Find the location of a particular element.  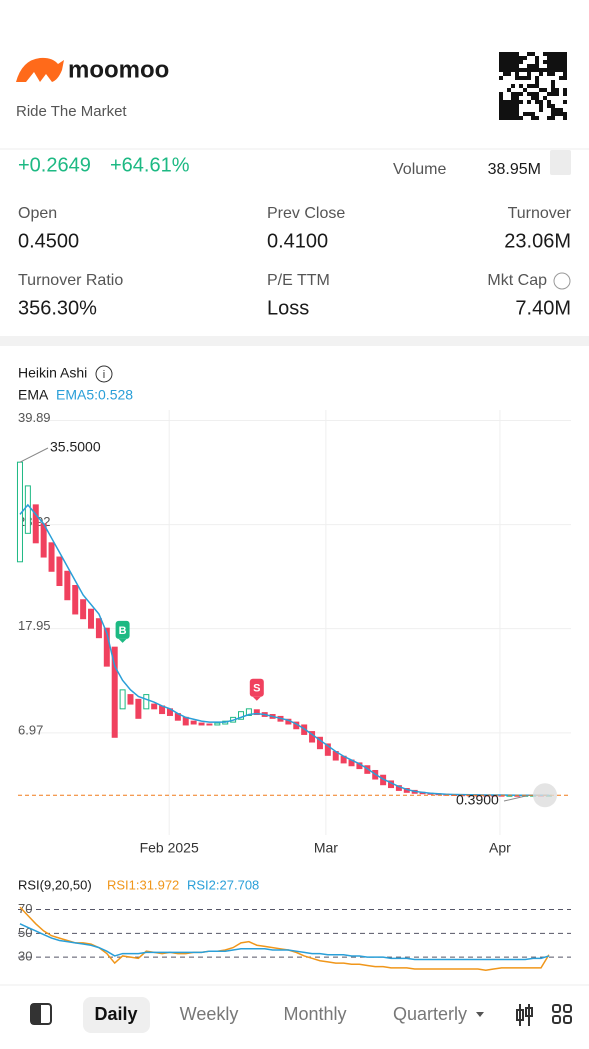

brand: moomoo is located at coordinates (118, 69).